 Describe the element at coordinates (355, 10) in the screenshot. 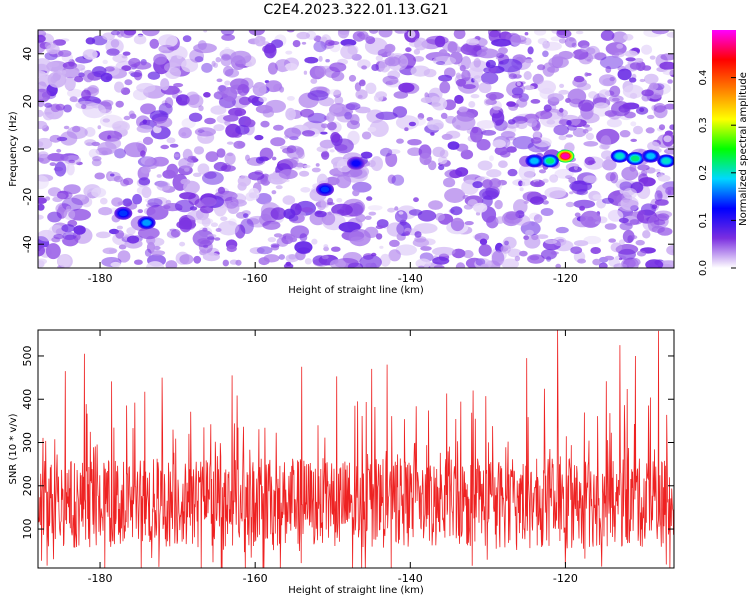

I see `figure-title: C2E4.2023.322.01.13.G21` at that location.